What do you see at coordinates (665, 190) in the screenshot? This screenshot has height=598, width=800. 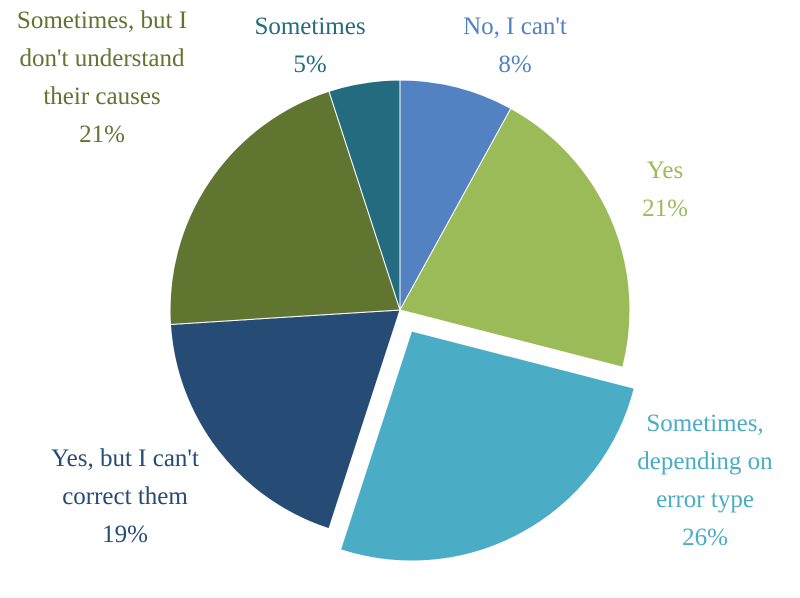 I see `slice-label: Yes 21%` at bounding box center [665, 190].